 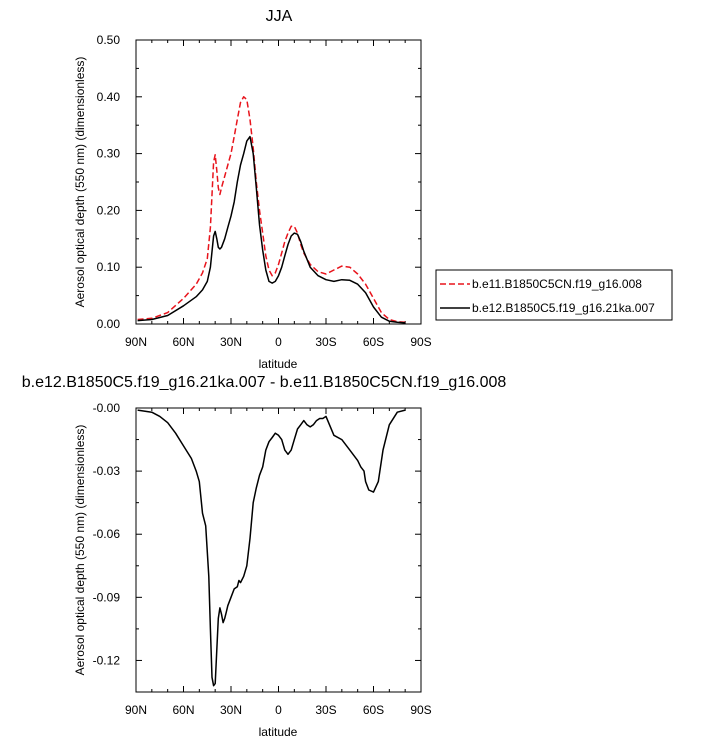 I want to click on top-x-axis-label: latitude, so click(x=278, y=364).